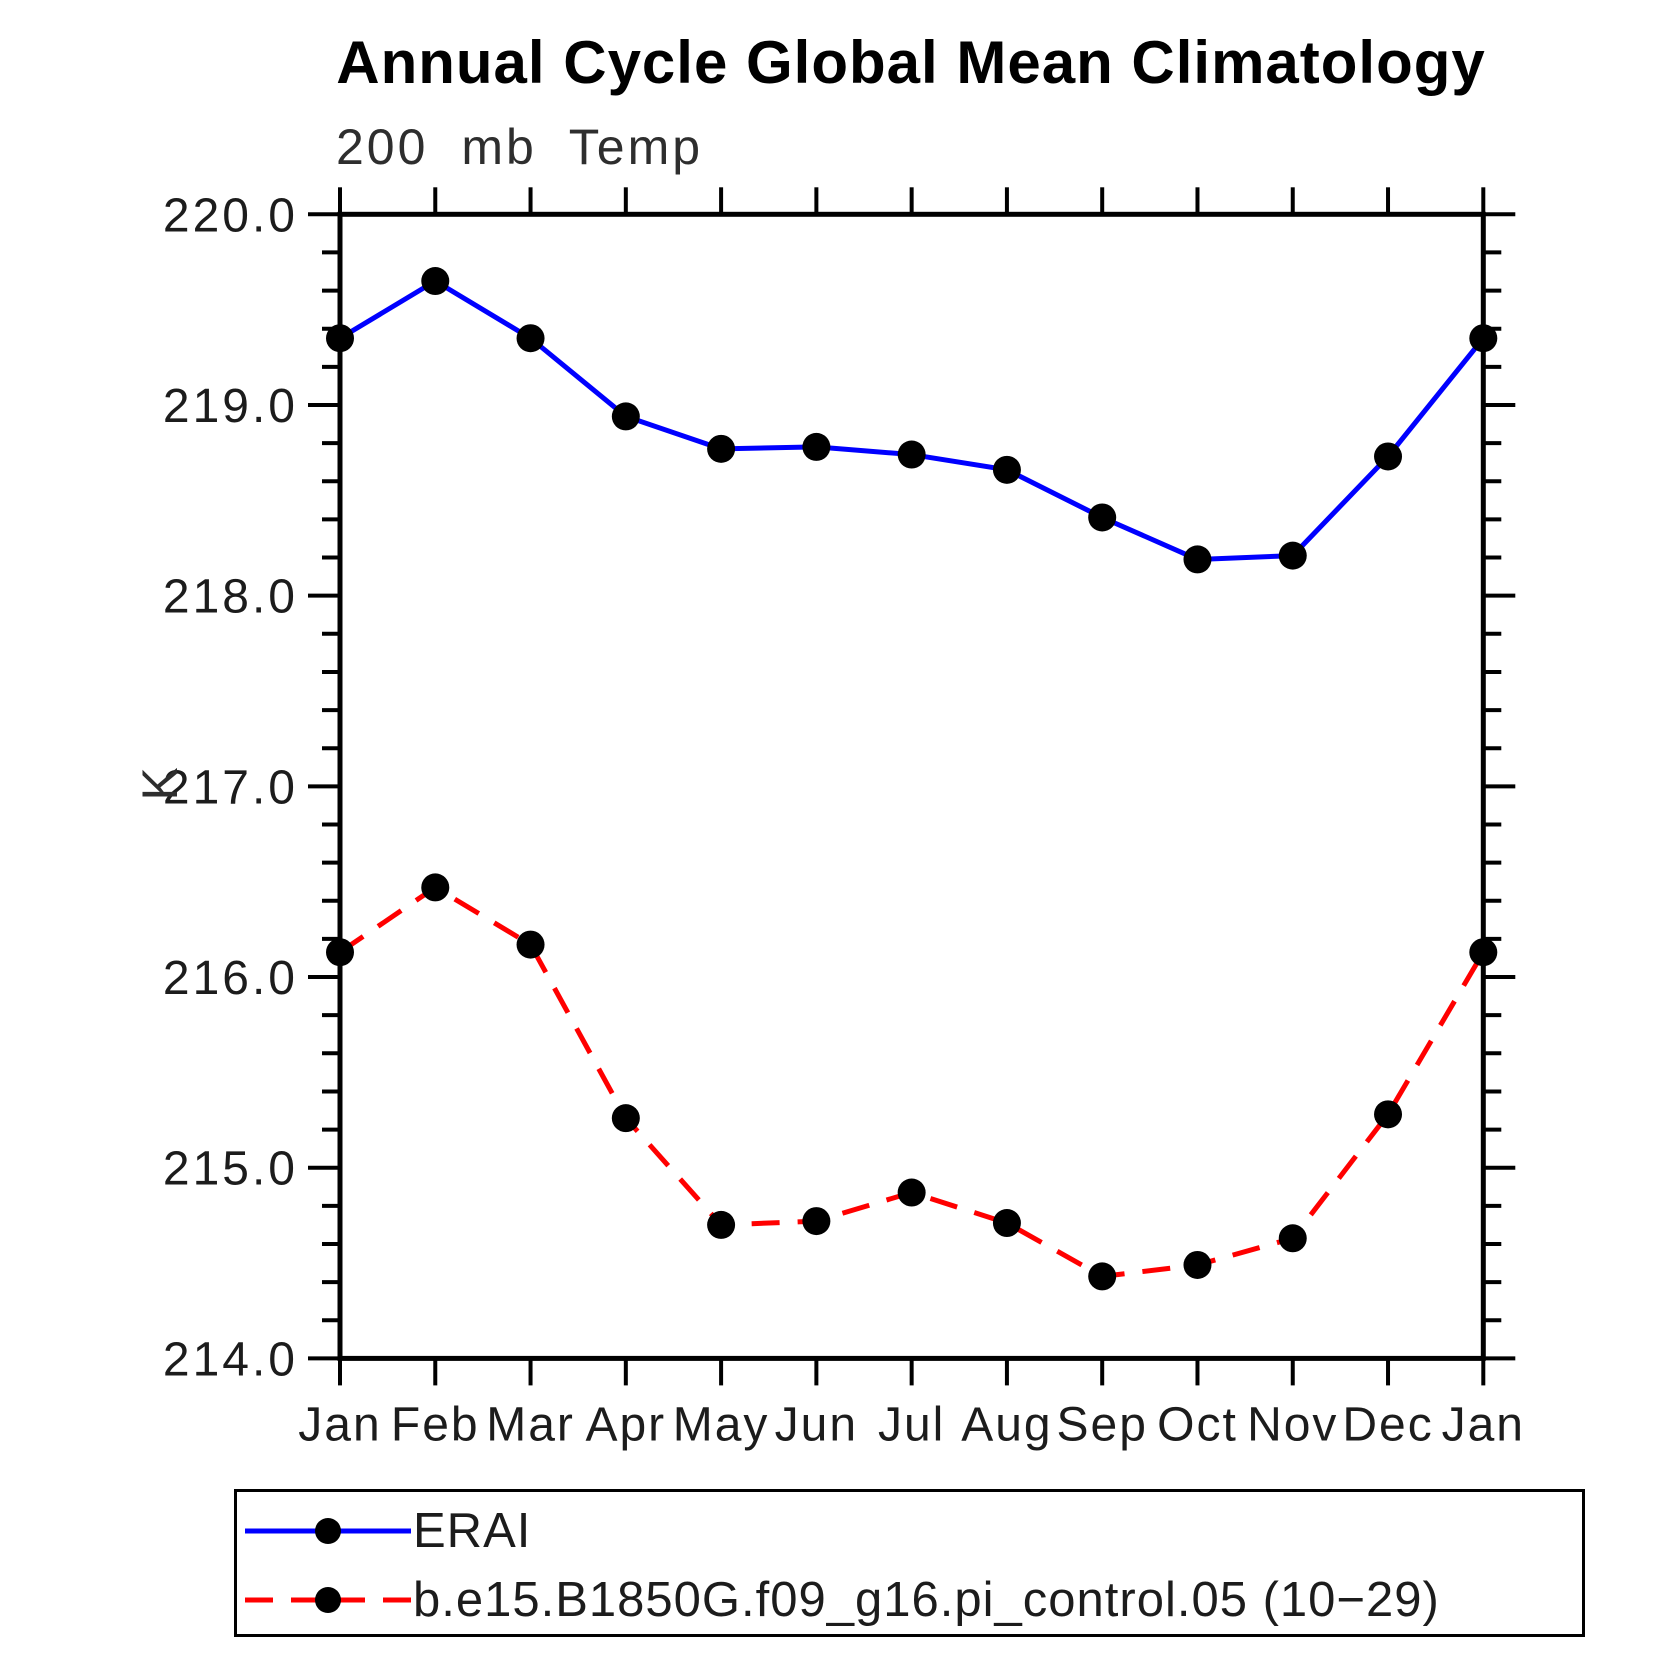 This screenshot has width=1680, height=1680. I want to click on y-tick-label: 216.0, so click(230, 978).